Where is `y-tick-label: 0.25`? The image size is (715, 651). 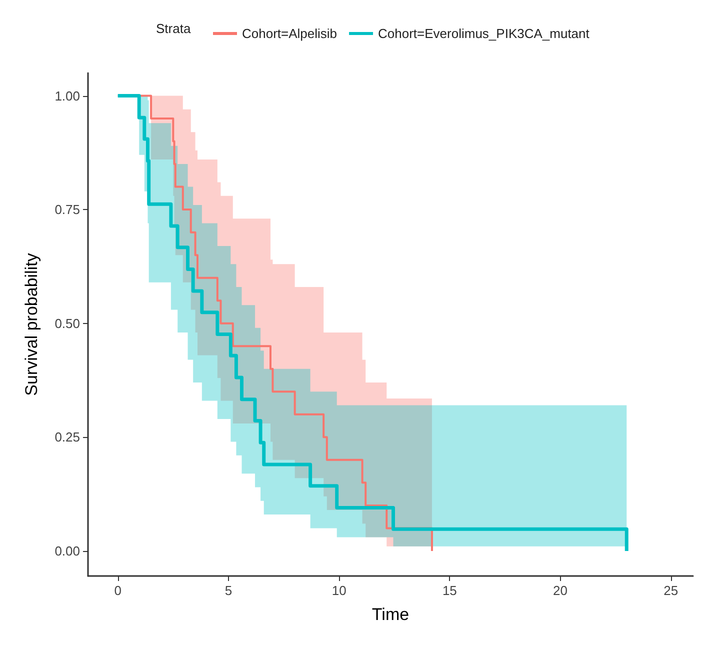 y-tick-label: 0.25 is located at coordinates (67, 437).